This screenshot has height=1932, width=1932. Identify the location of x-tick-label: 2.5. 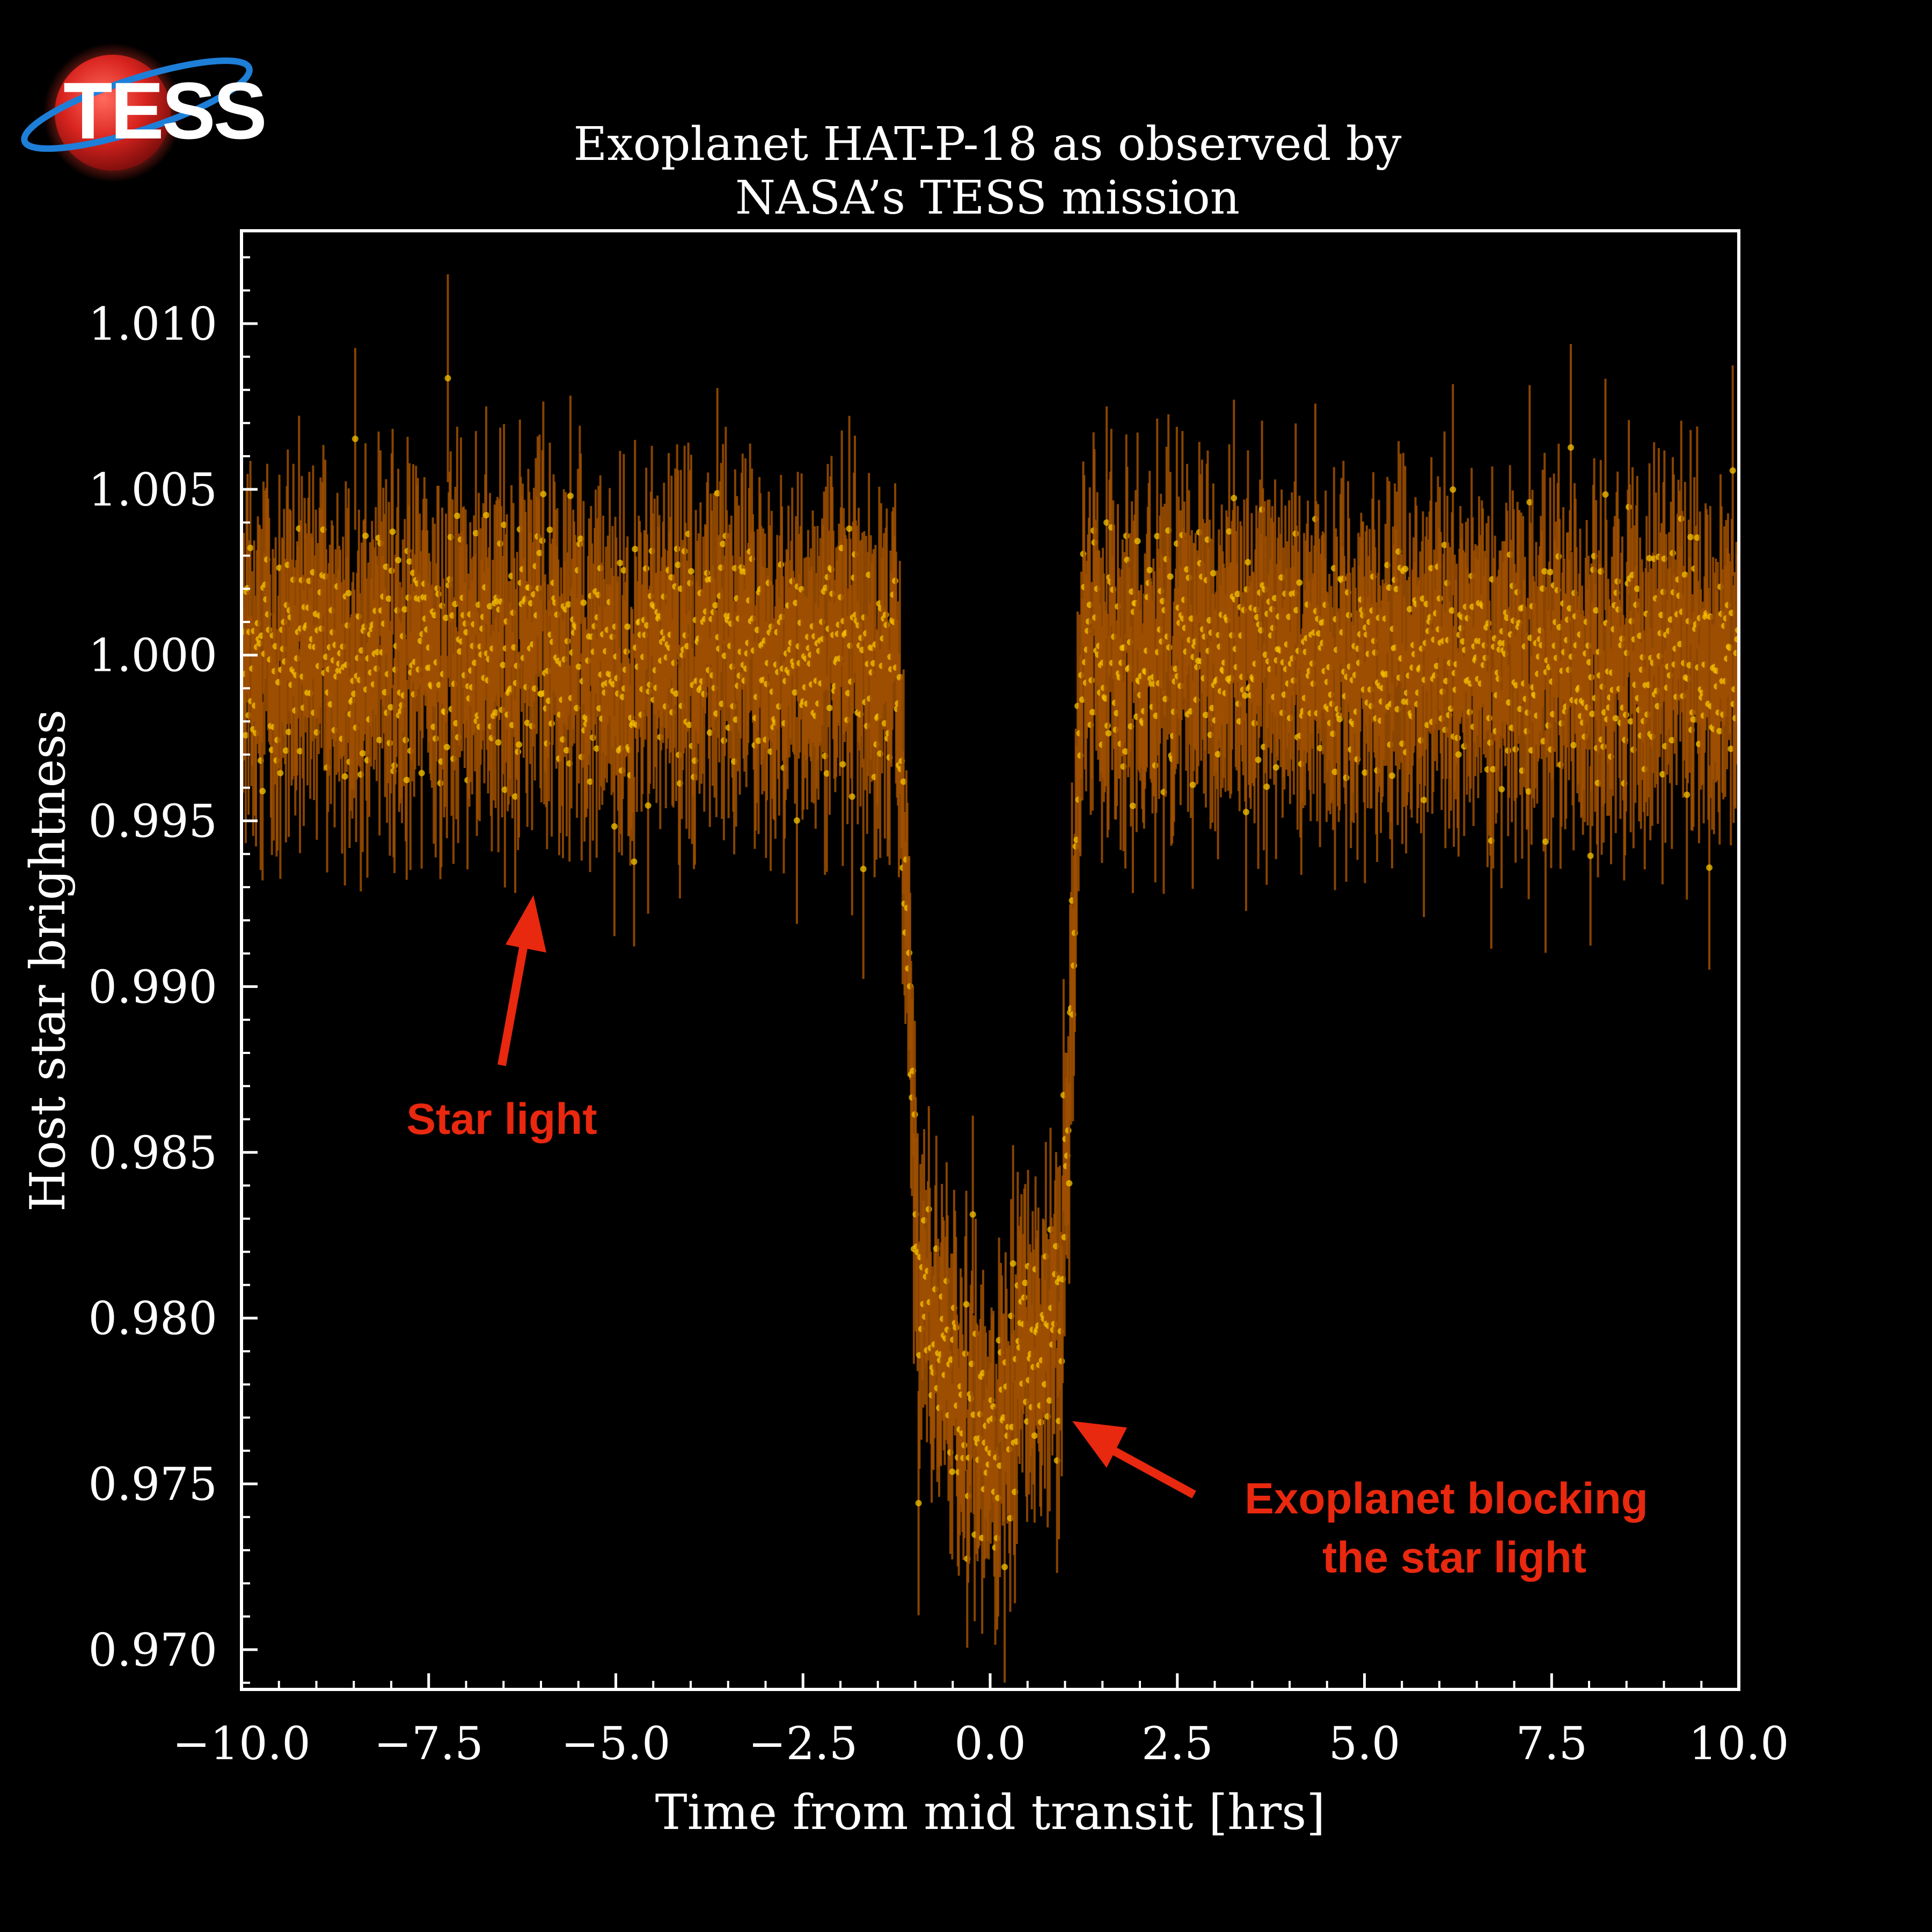
(1177, 1743).